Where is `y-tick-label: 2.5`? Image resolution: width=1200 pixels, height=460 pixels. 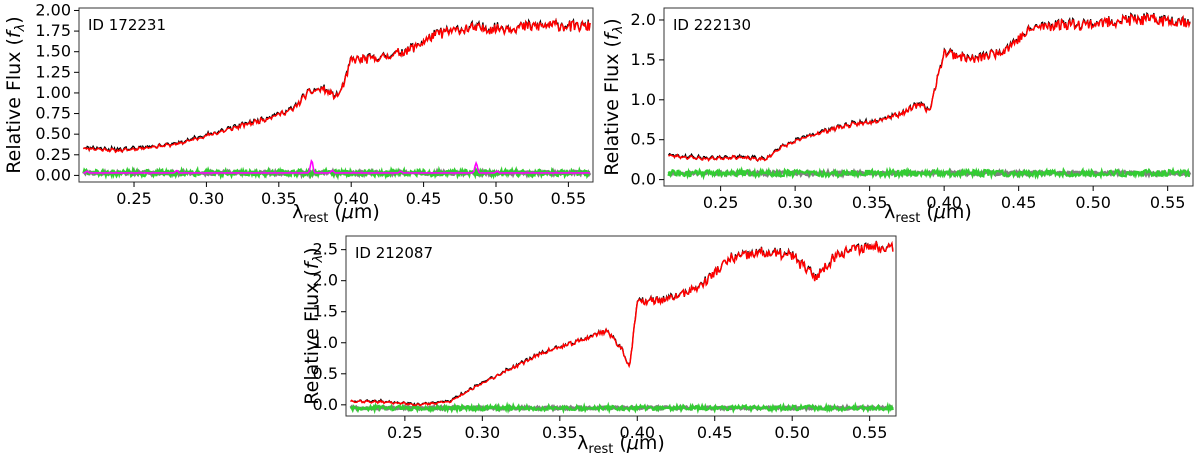 y-tick-label: 2.5 is located at coordinates (325, 249).